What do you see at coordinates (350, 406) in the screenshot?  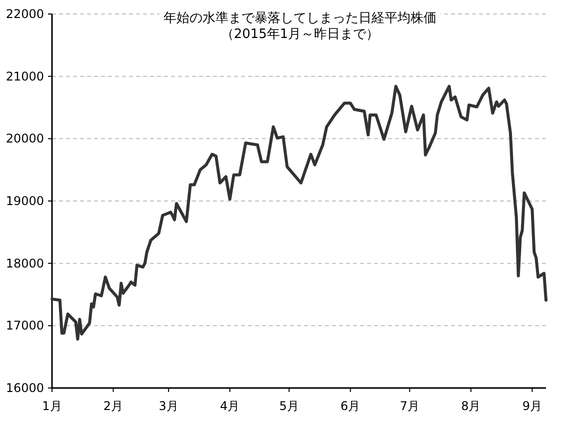 I see `x-tick-label: 6月` at bounding box center [350, 406].